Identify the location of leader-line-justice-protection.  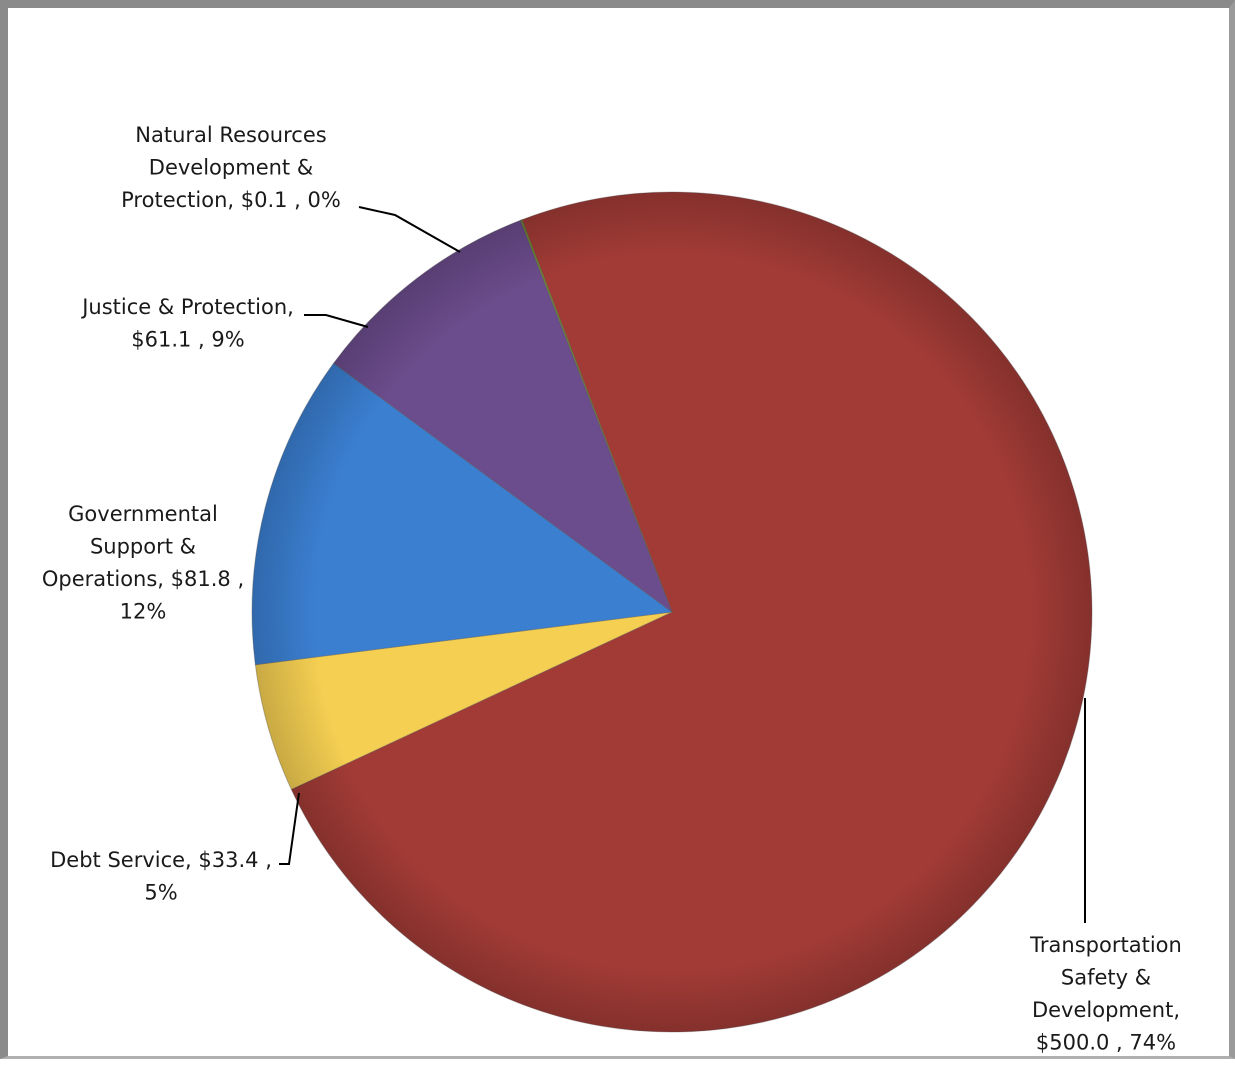
(336, 321).